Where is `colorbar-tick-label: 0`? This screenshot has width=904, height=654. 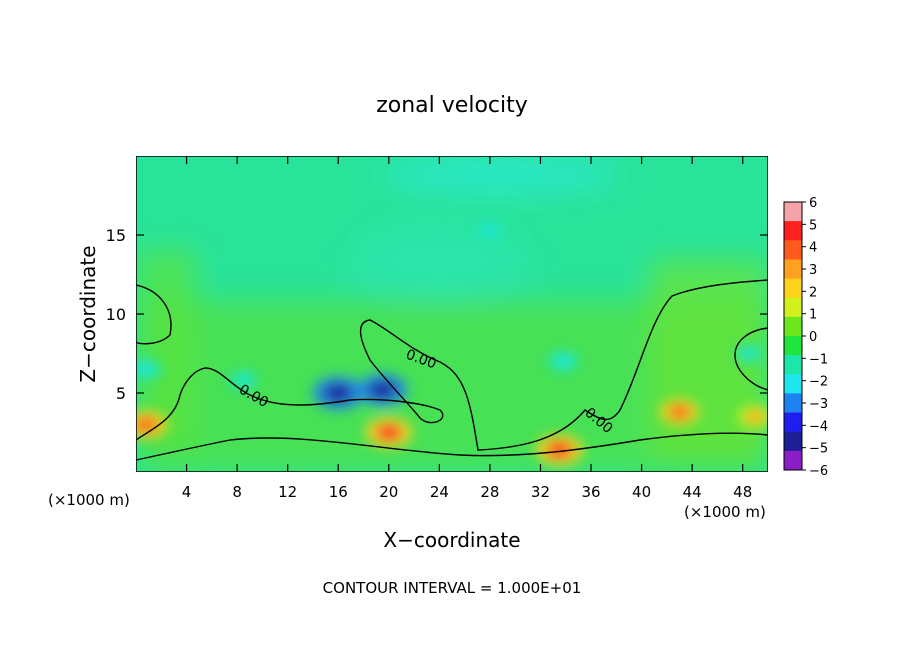 colorbar-tick-label: 0 is located at coordinates (813, 337).